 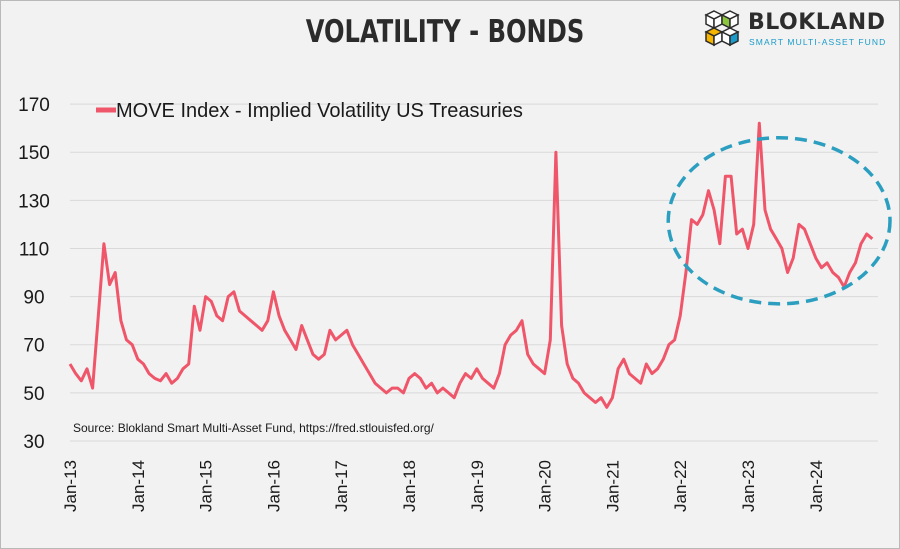 I want to click on logo-name: BLOKLAND, so click(x=817, y=22).